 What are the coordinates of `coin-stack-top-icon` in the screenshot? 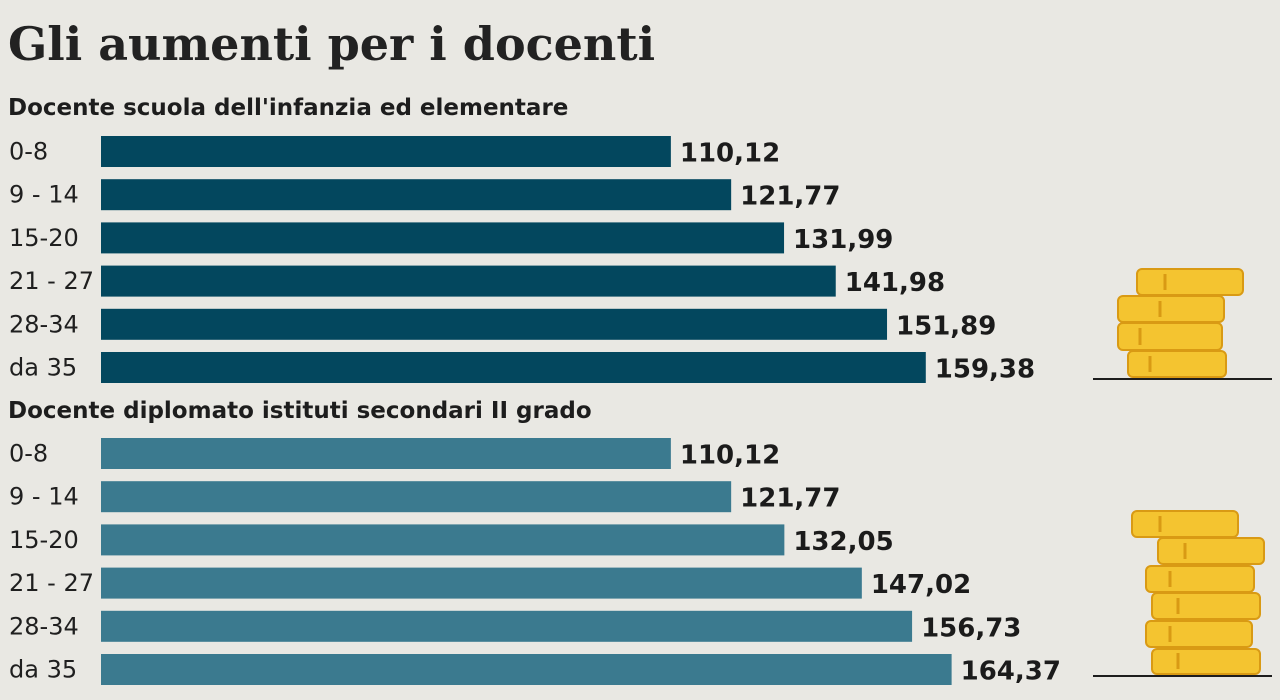 It's located at (1182, 324).